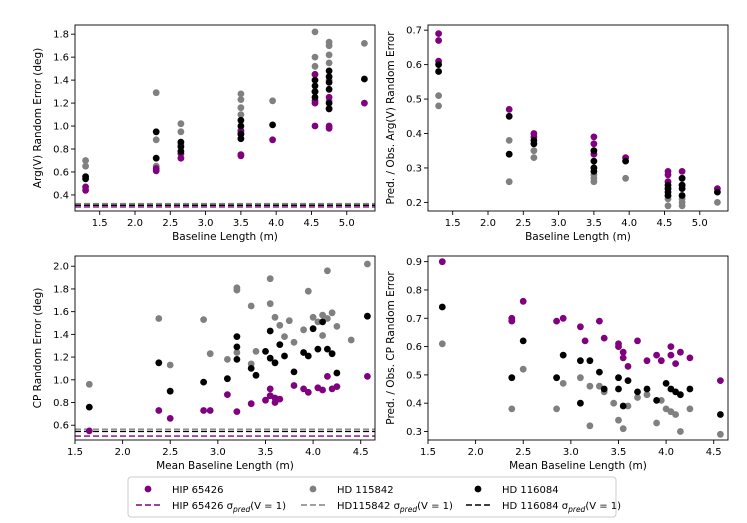  What do you see at coordinates (414, 31) in the screenshot?
I see `y-tick-label: 0.7` at bounding box center [414, 31].